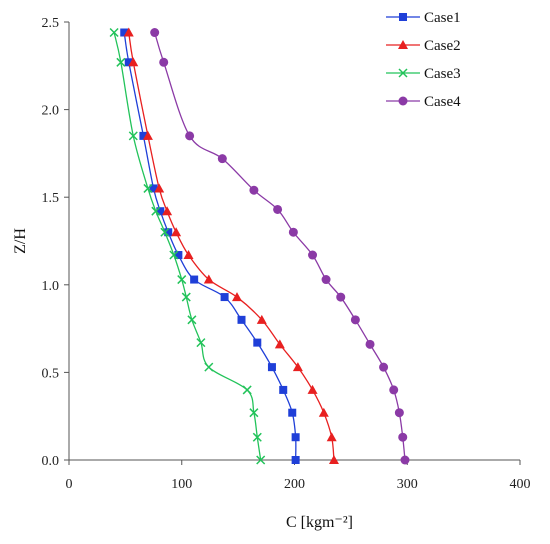 This screenshot has height=544, width=550. What do you see at coordinates (442, 18) in the screenshot?
I see `legend-label: Case1` at bounding box center [442, 18].